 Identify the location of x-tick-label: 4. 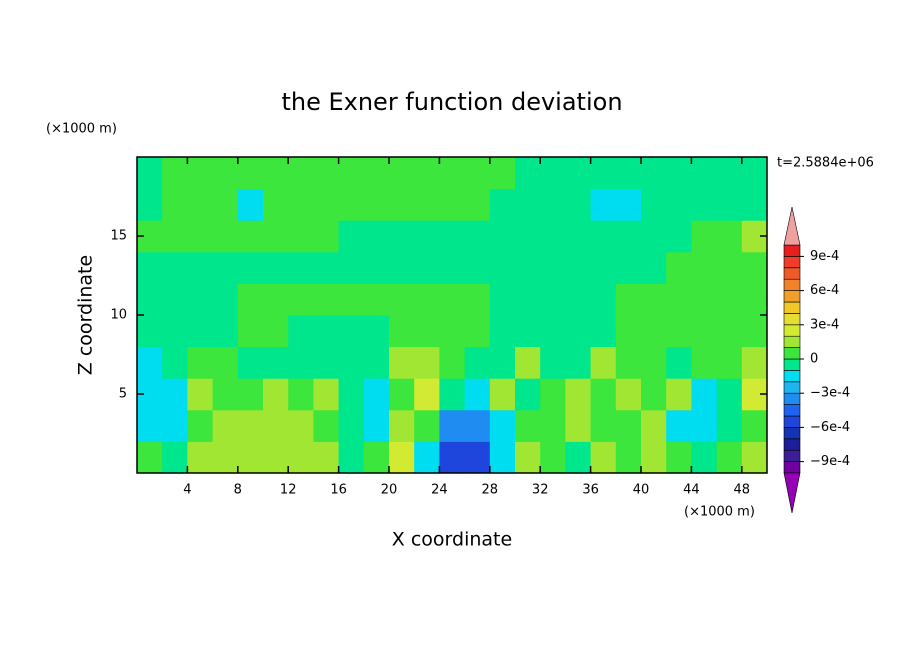
(187, 490).